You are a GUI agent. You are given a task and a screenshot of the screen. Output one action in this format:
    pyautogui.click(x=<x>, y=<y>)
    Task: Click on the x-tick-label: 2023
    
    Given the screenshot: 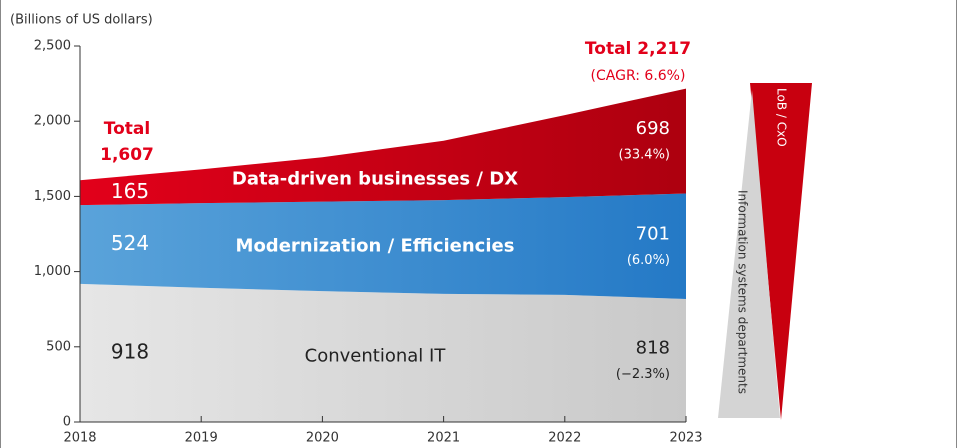 What is the action you would take?
    pyautogui.click(x=685, y=438)
    